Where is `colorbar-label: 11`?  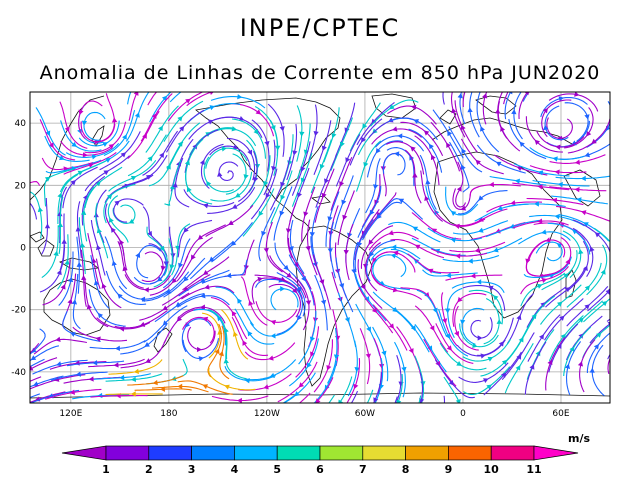 colorbar-label: 11 is located at coordinates (533, 469).